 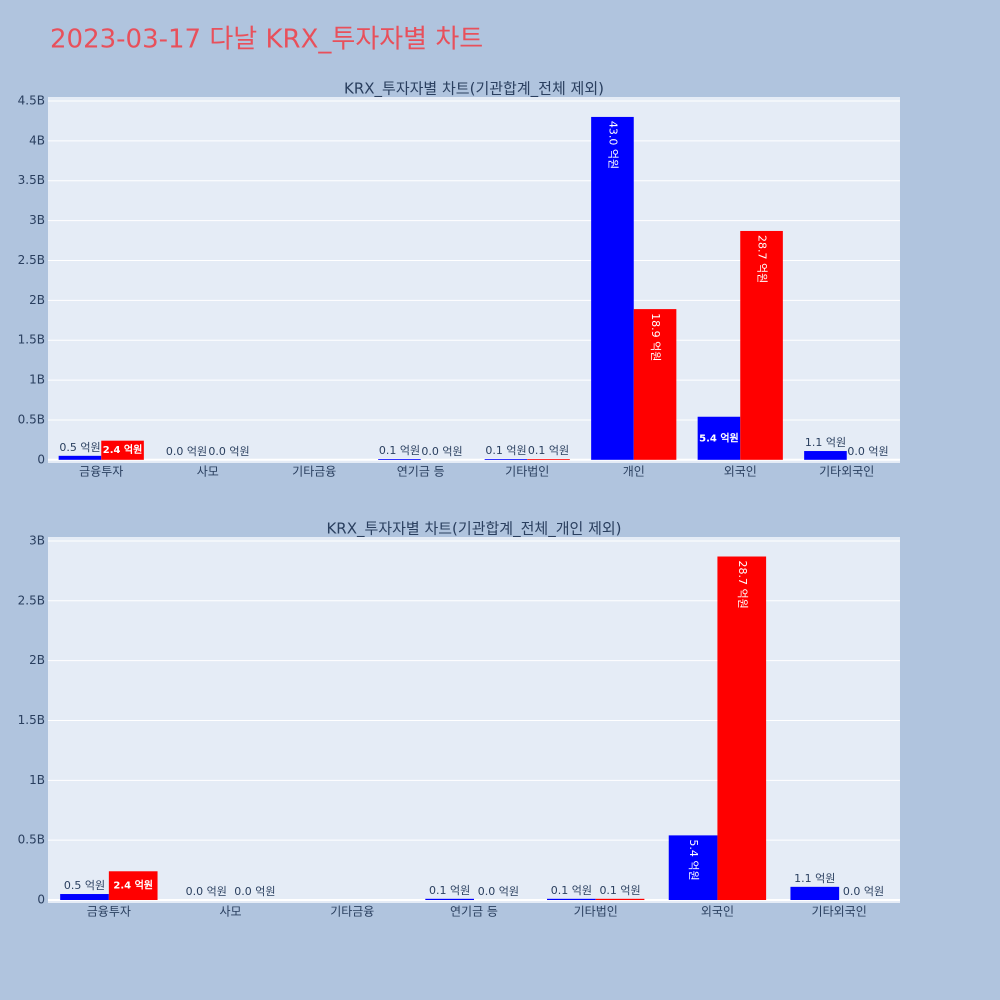 What do you see at coordinates (612, 145) in the screenshot?
I see `value-label: 43.0 억원` at bounding box center [612, 145].